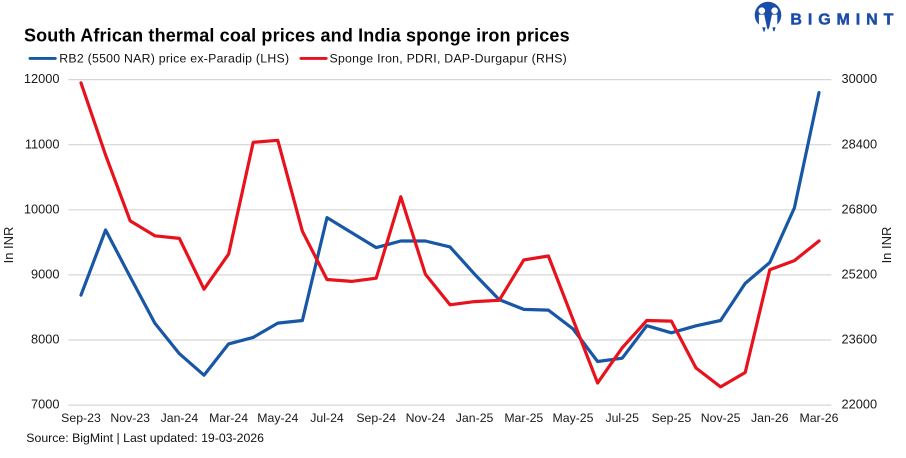  What do you see at coordinates (45, 404) in the screenshot?
I see `svg-text: 7000` at bounding box center [45, 404].